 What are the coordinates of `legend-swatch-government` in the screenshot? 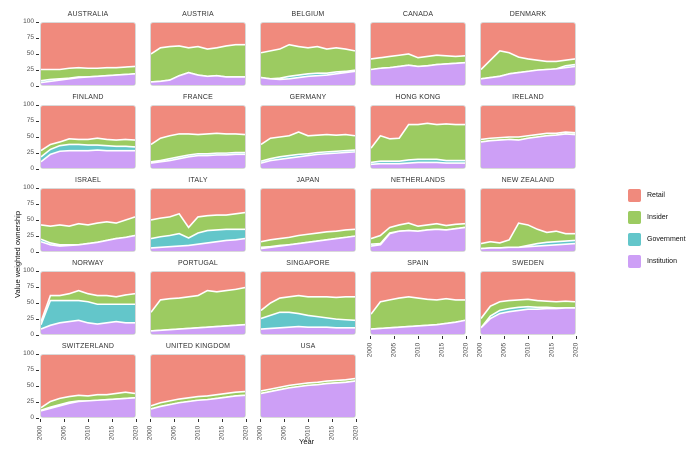 It's located at (634, 239).